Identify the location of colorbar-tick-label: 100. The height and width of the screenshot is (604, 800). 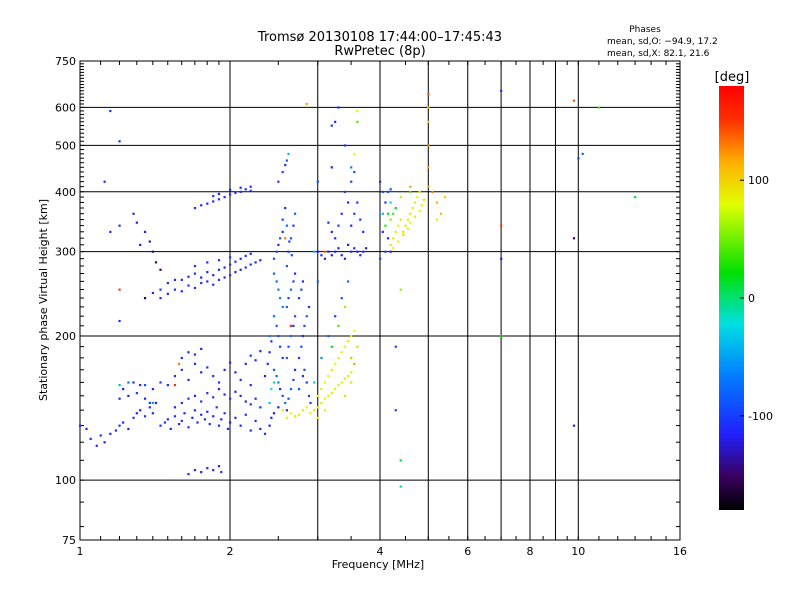
(758, 180).